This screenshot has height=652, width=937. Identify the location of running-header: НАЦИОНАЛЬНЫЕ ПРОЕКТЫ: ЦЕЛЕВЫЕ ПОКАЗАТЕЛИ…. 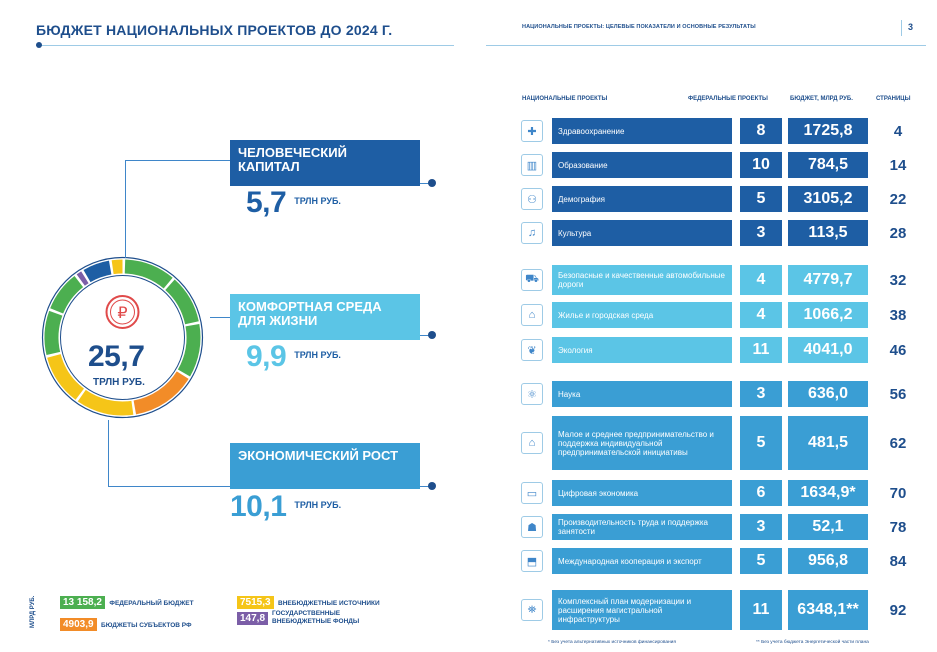
(639, 27).